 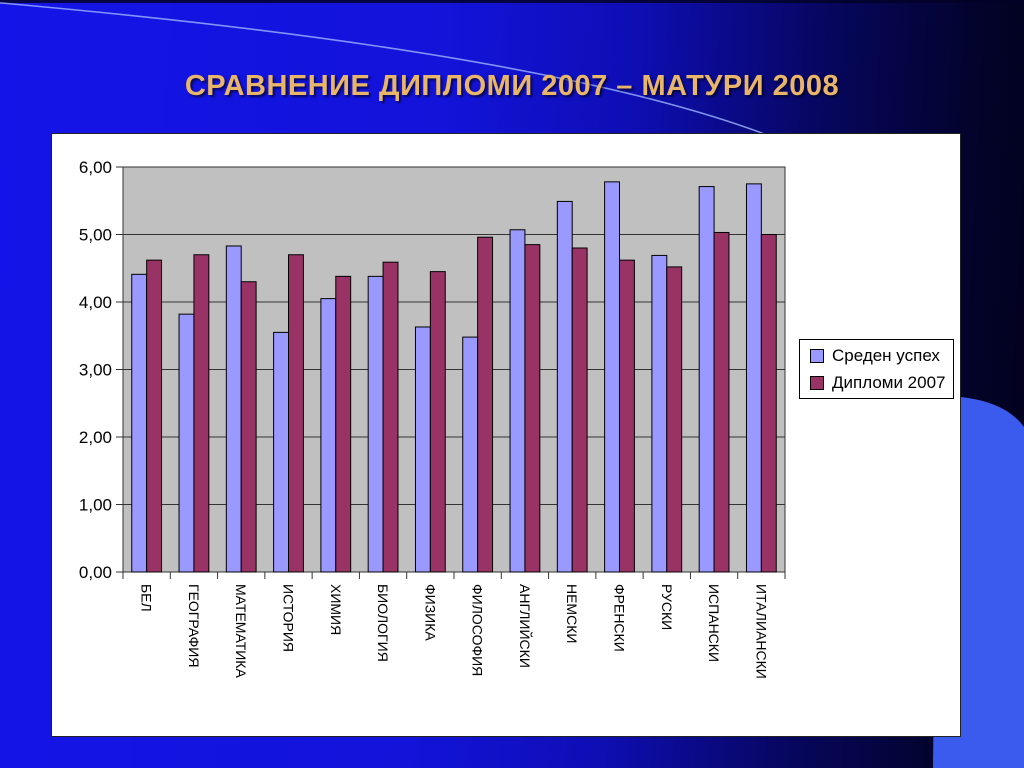 I want to click on y-tick-label: 4,00, so click(x=95, y=302).